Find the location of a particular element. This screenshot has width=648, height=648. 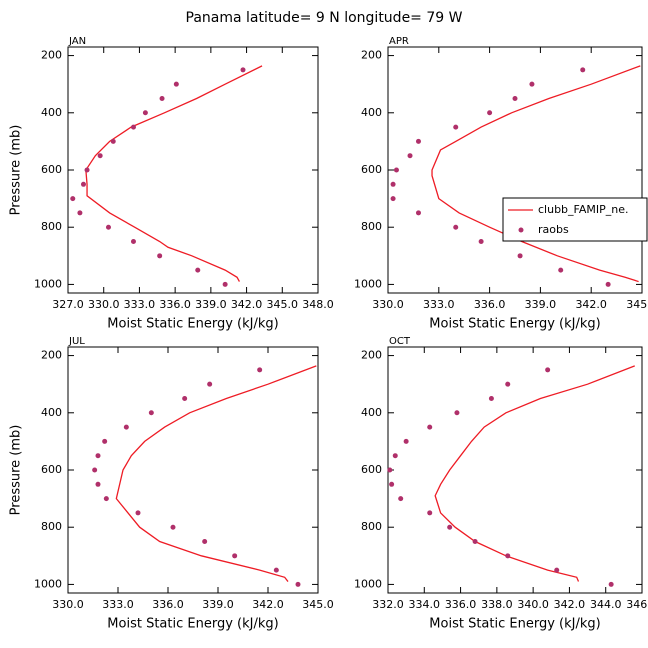

panel-label: OCT is located at coordinates (400, 341).